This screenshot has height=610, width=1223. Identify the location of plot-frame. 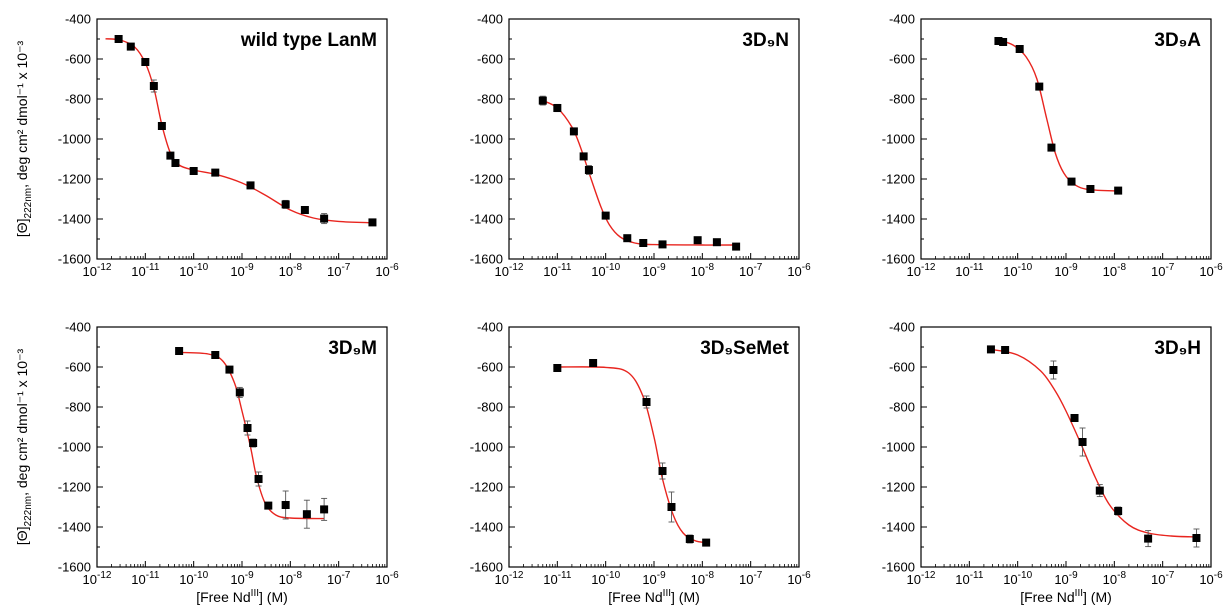
(1066, 447).